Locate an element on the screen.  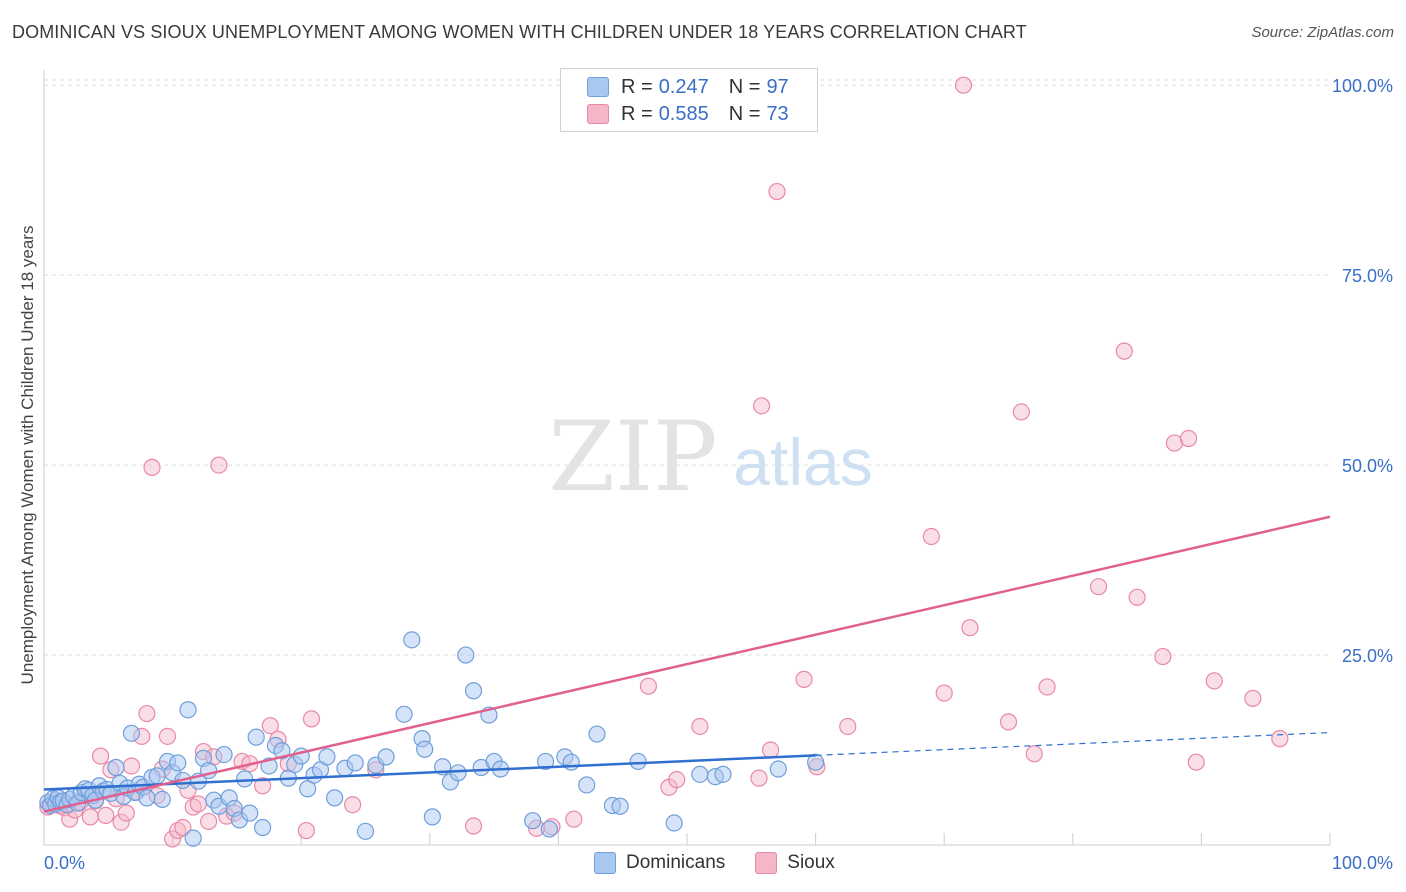
dominicans-trend-line is located at coordinates (429, 772).